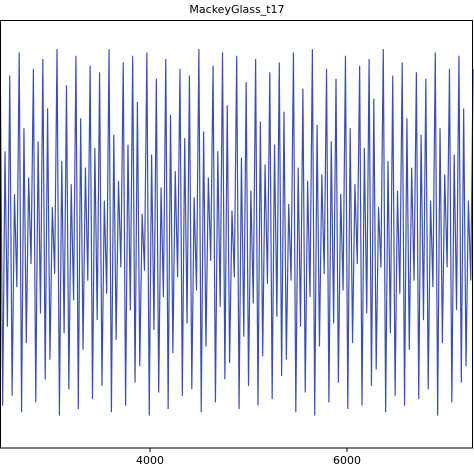 The height and width of the screenshot is (474, 474). What do you see at coordinates (150, 460) in the screenshot?
I see `x-tick-label: 4000` at bounding box center [150, 460].